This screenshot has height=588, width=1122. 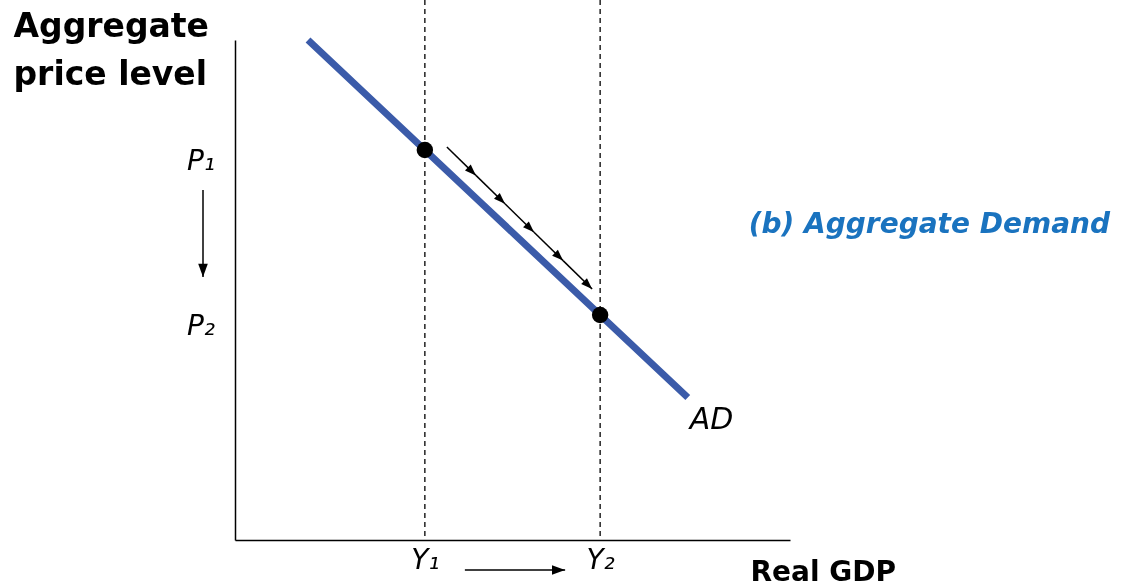 I want to click on text: P₂, so click(x=200, y=325).